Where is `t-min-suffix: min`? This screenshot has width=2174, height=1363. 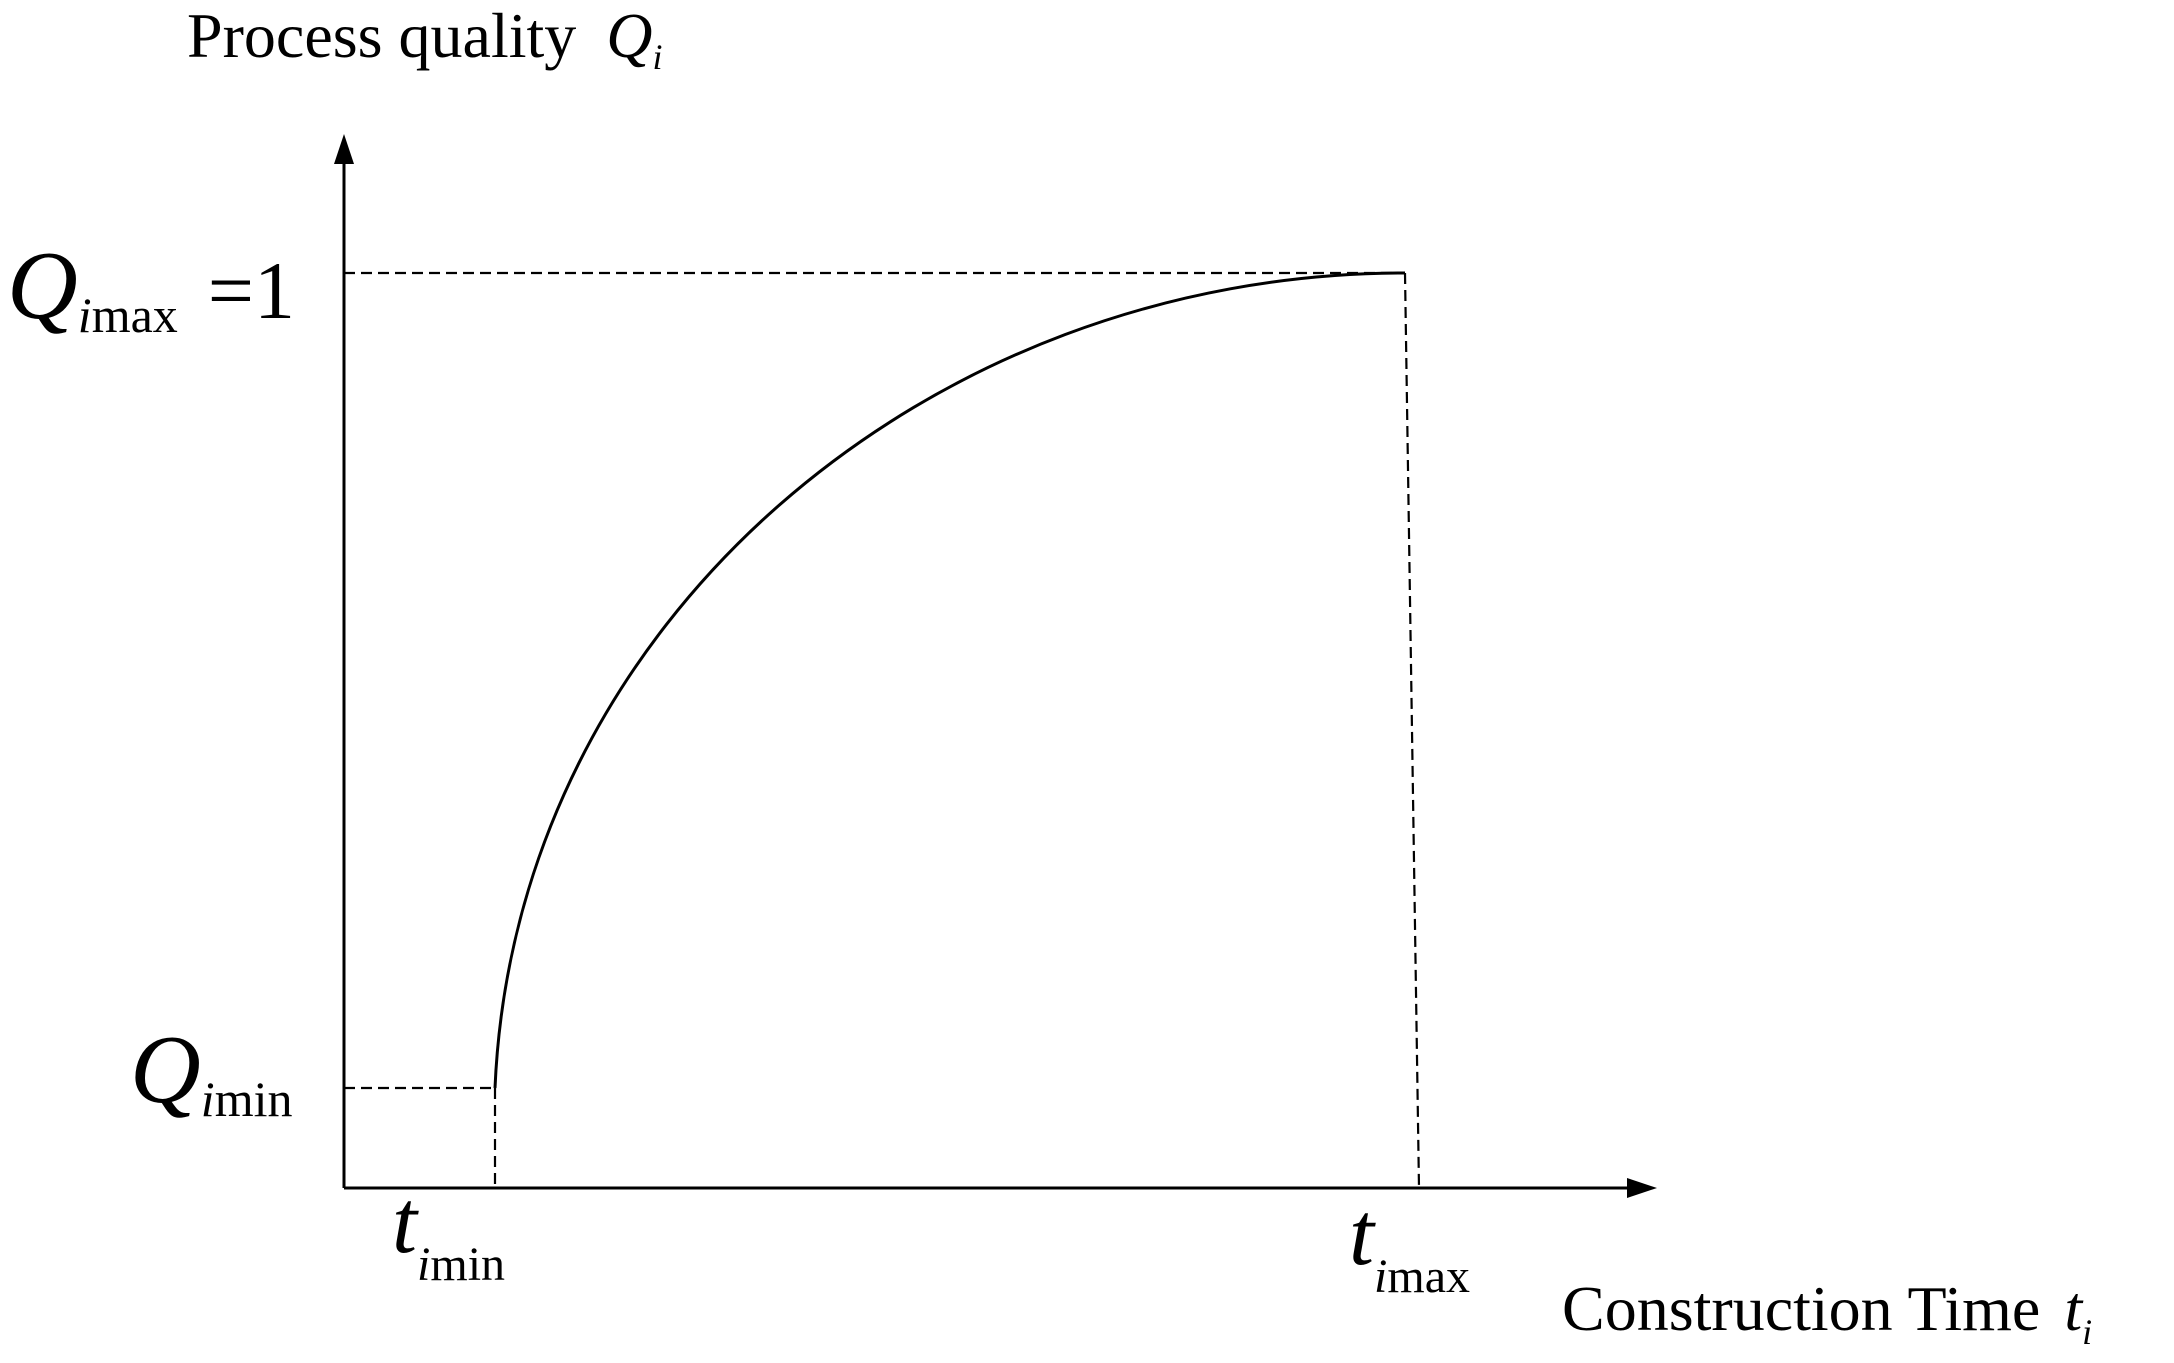 t-min-suffix: min is located at coordinates (467, 1264).